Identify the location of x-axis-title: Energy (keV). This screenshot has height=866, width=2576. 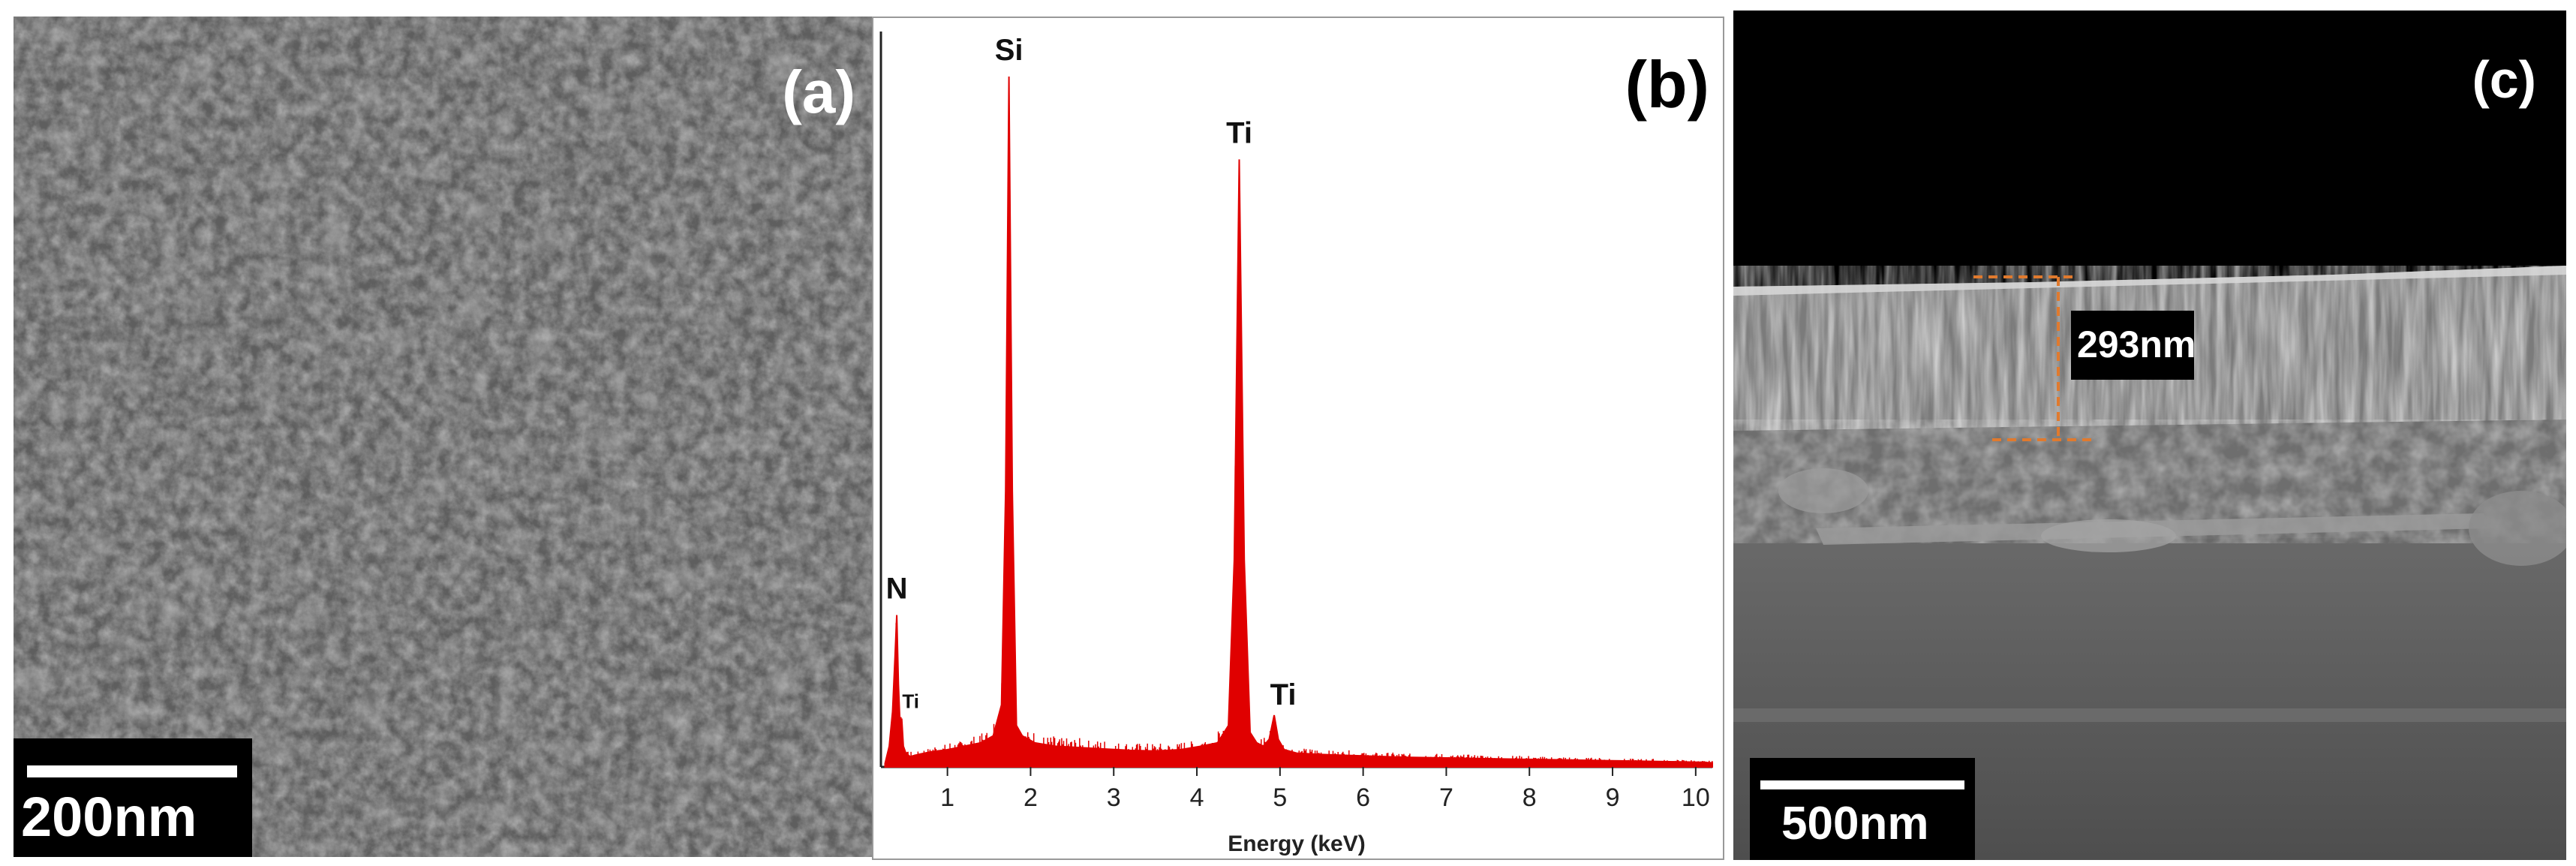
(1296, 843).